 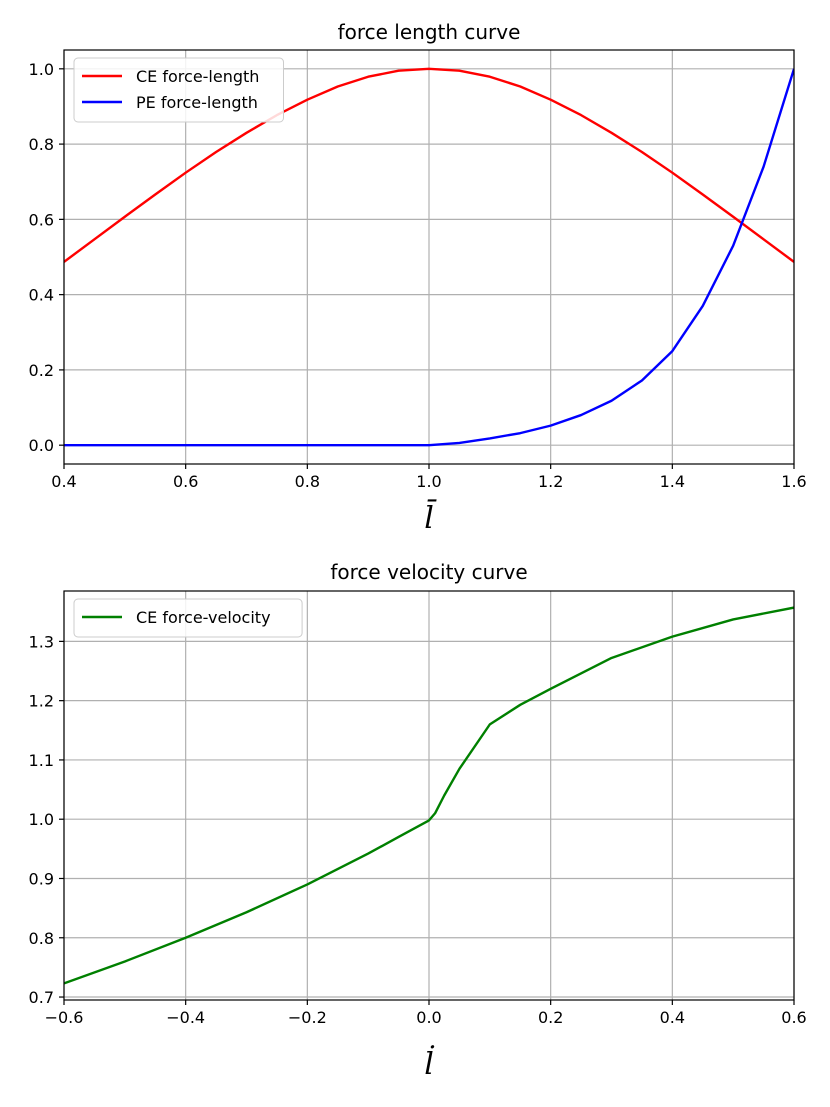 What do you see at coordinates (41, 445) in the screenshot?
I see `y-tick-label: 0.0` at bounding box center [41, 445].